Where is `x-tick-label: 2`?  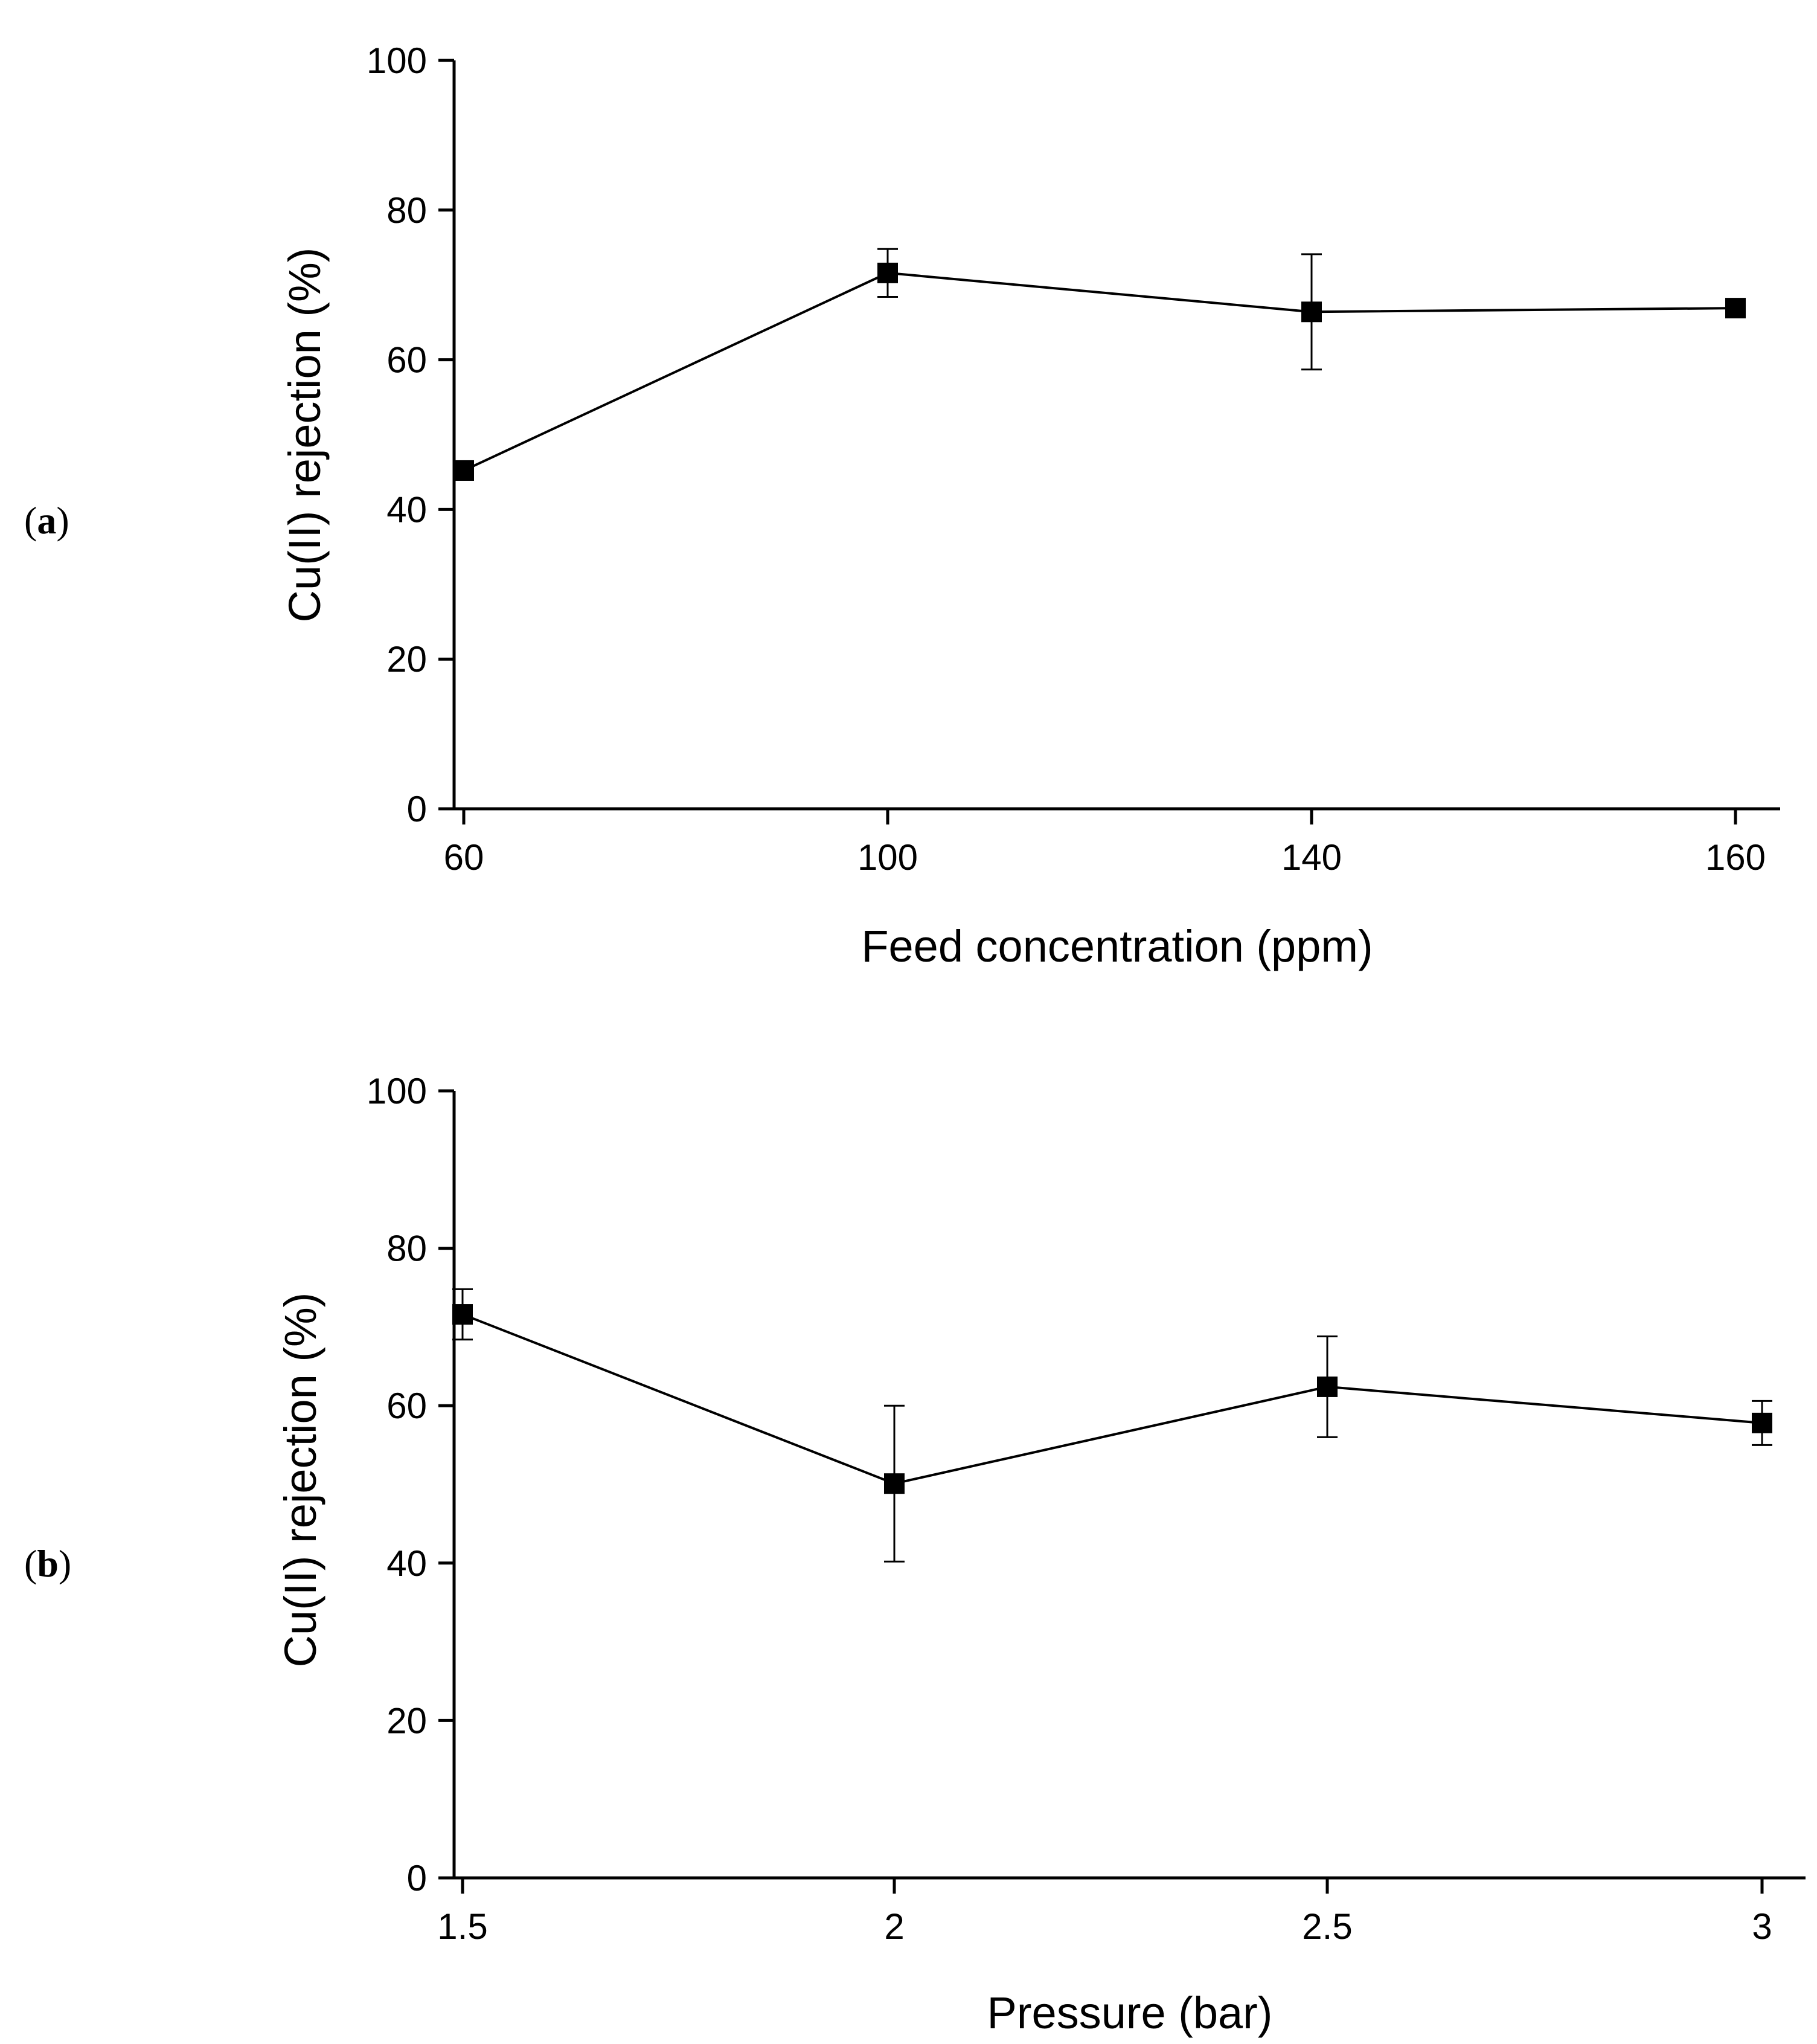
x-tick-label: 2 is located at coordinates (894, 1927).